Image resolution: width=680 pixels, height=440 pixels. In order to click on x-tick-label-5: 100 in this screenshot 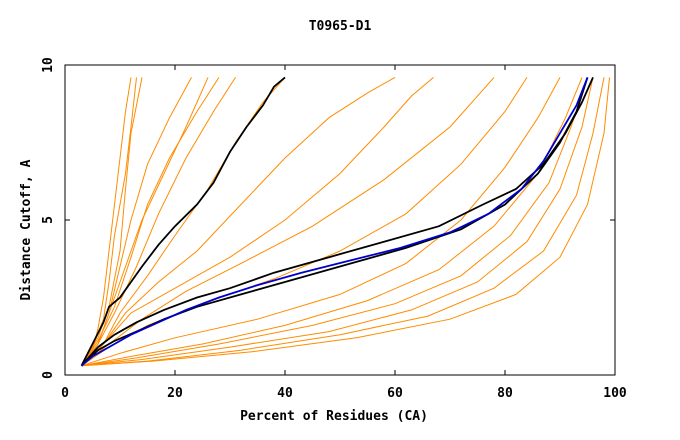, I will do `click(615, 393)`.